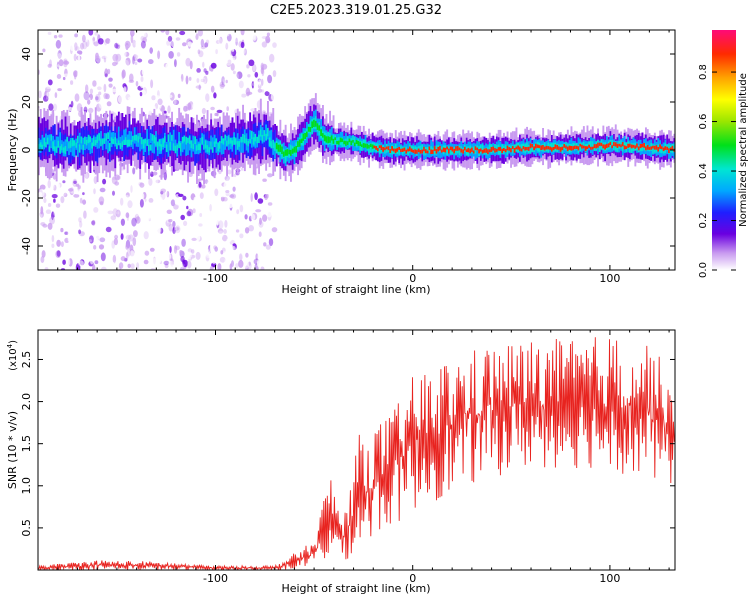 The height and width of the screenshot is (604, 750). What do you see at coordinates (13, 359) in the screenshot?
I see `snr-scale-label: (x10` at bounding box center [13, 359].